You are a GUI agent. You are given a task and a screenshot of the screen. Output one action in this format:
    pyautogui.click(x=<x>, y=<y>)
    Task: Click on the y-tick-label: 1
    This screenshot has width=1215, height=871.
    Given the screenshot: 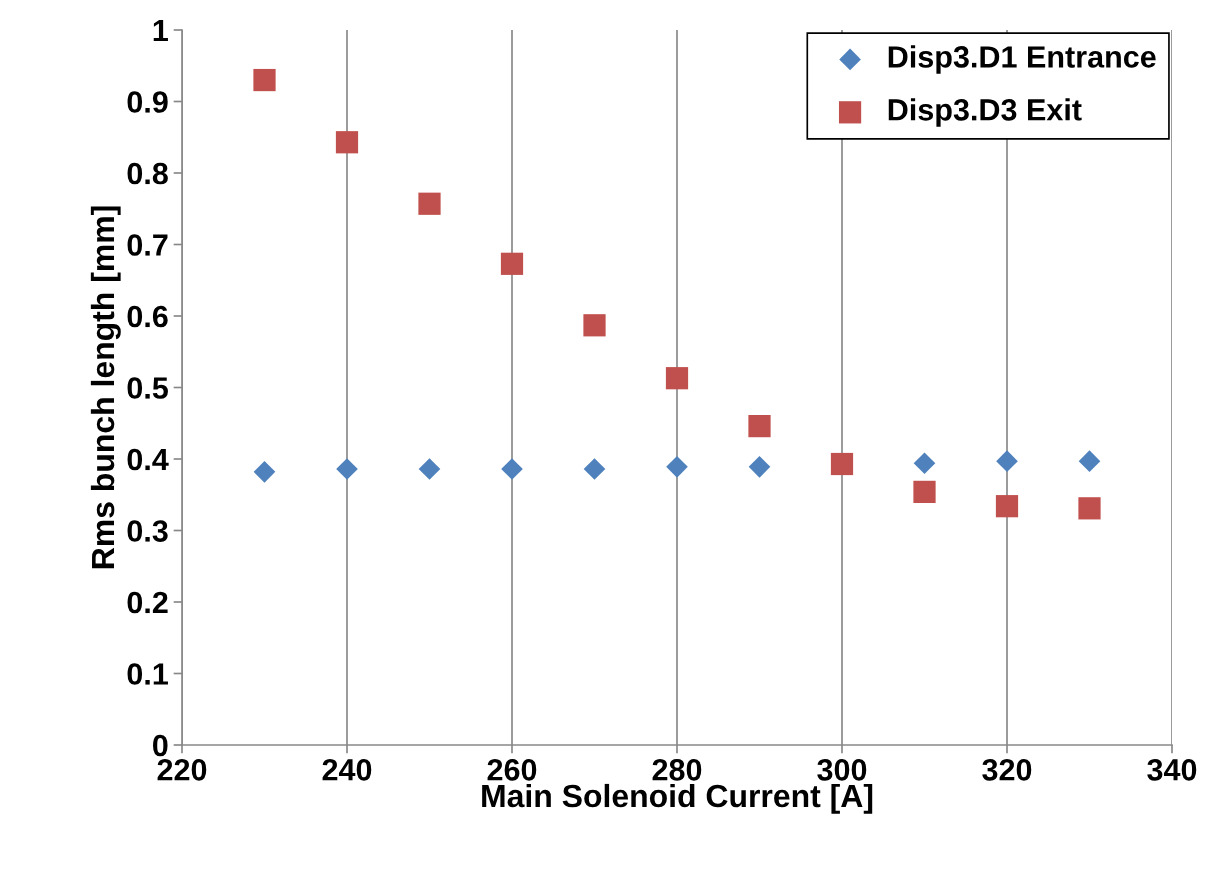 What is the action you would take?
    pyautogui.click(x=160, y=31)
    